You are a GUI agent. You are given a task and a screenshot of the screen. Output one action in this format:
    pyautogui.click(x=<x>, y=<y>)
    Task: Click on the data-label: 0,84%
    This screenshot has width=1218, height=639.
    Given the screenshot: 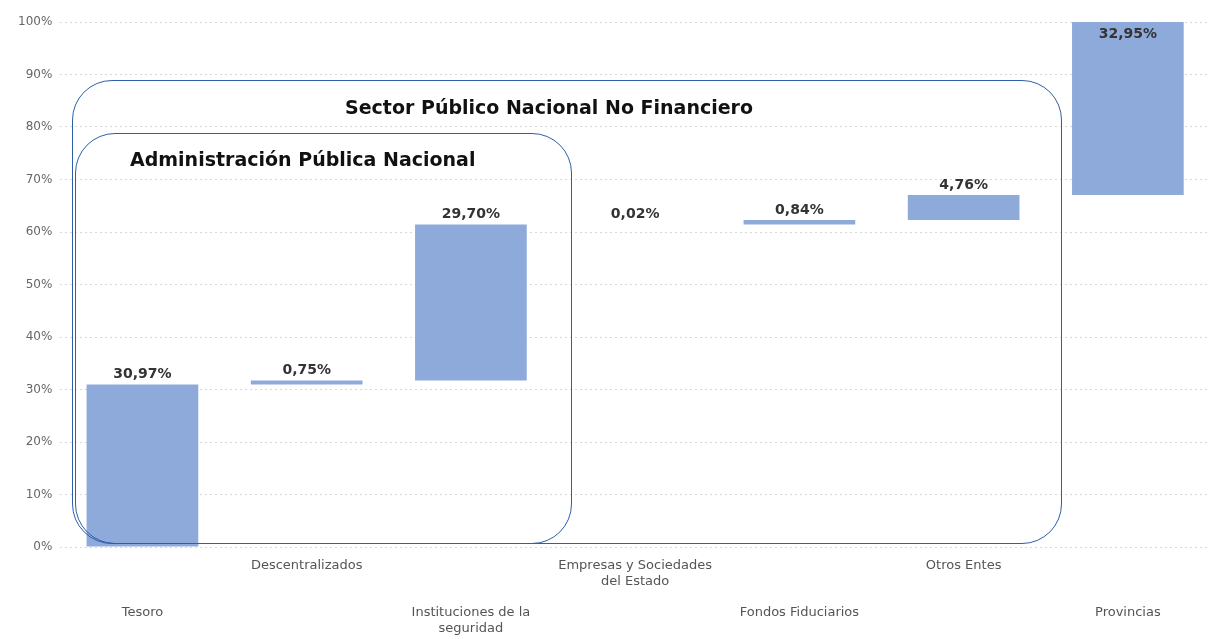 What is the action you would take?
    pyautogui.click(x=799, y=208)
    